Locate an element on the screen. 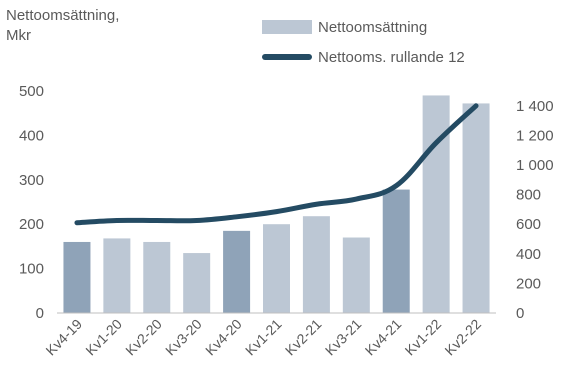 The image size is (565, 383). y-axis-title: Nettoomsättning, Mkr is located at coordinates (62, 26).